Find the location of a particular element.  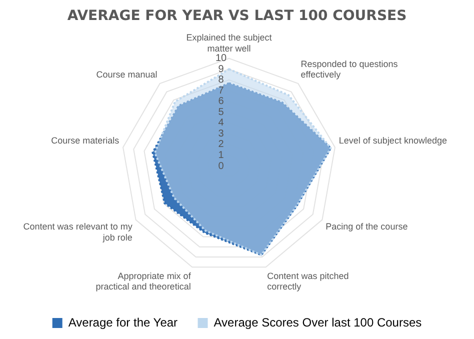

spoke-label: Pacing of the course is located at coordinates (367, 227).